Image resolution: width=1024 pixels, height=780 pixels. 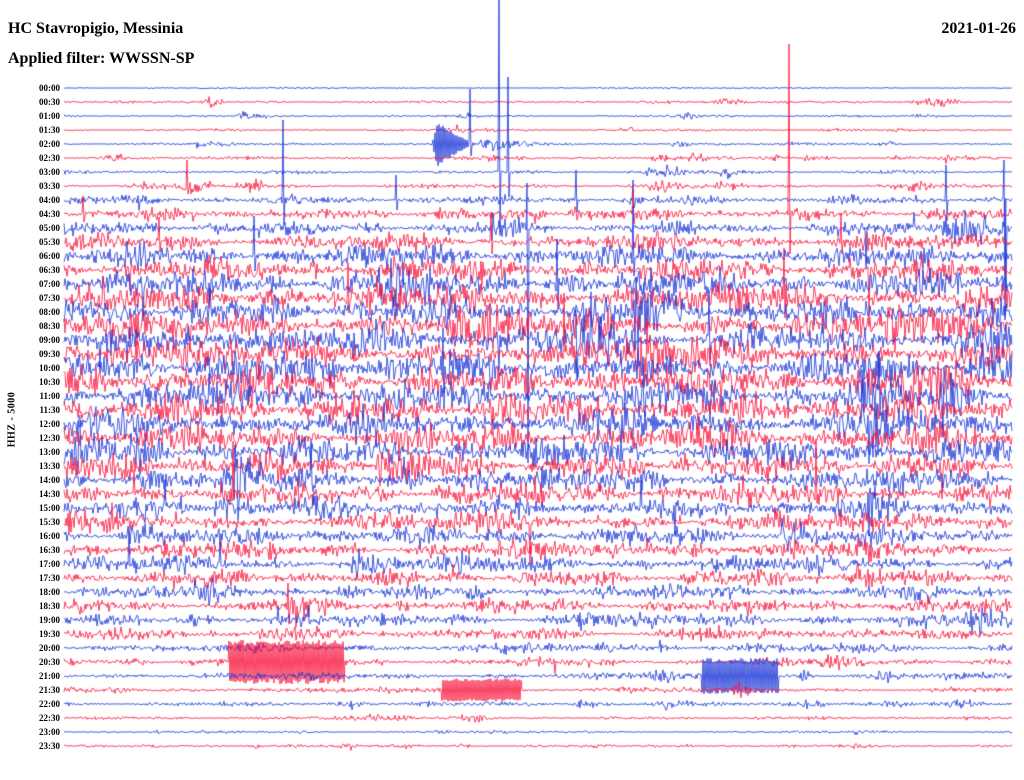 What do you see at coordinates (49, 102) in the screenshot?
I see `time-label: 00:30` at bounding box center [49, 102].